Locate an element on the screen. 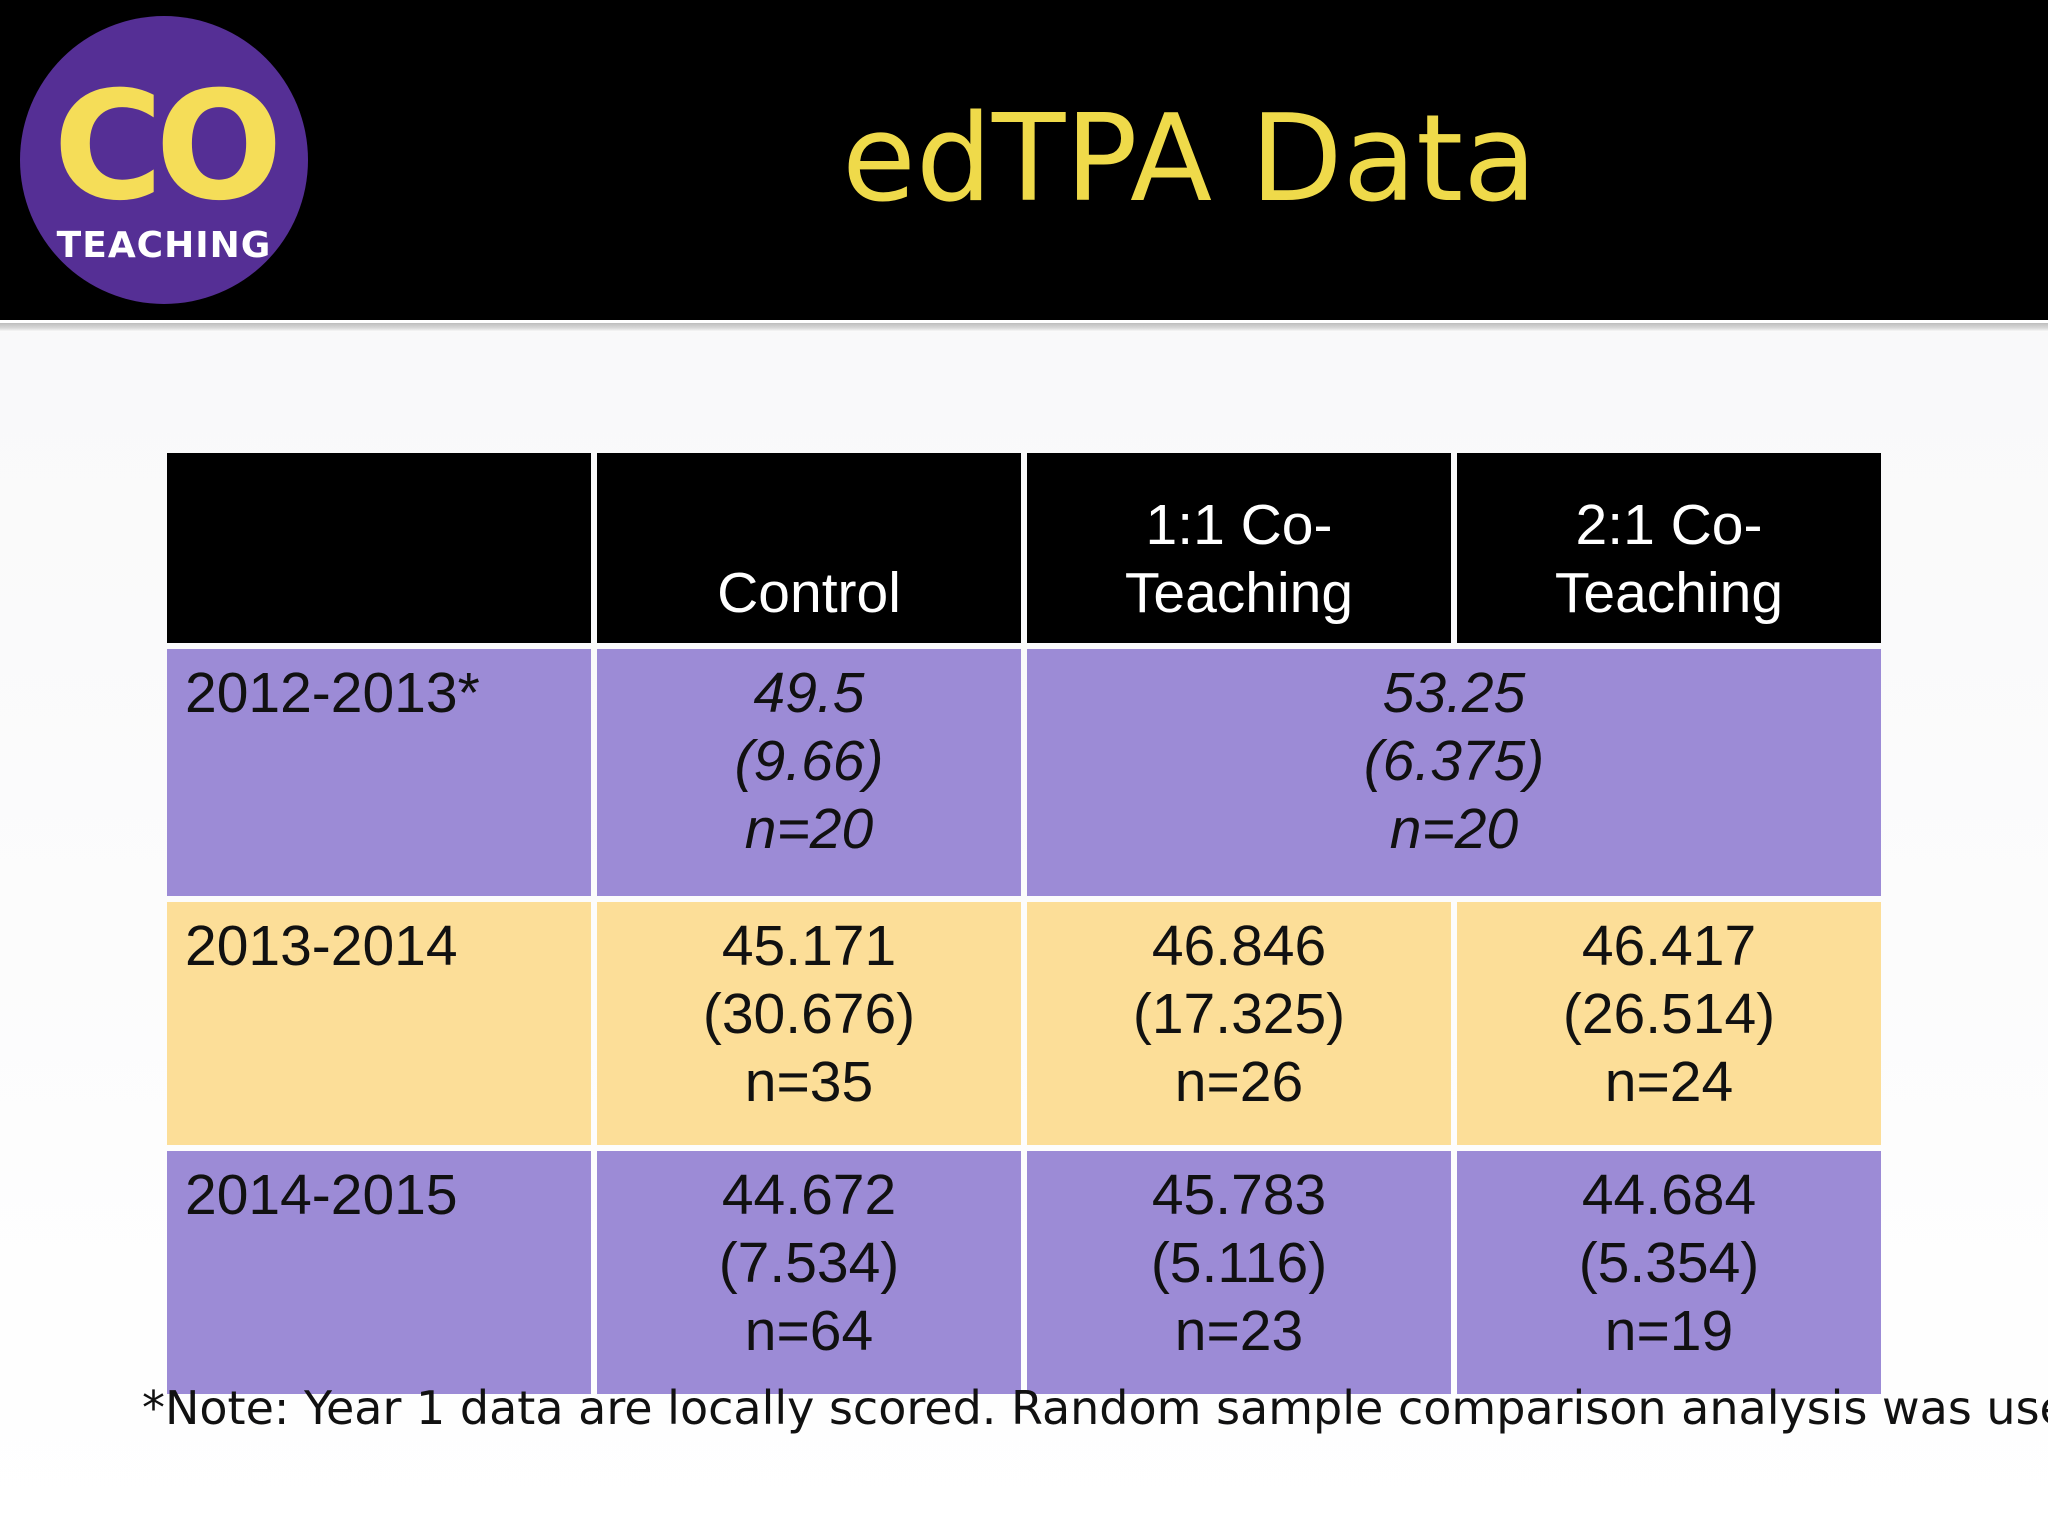 The image size is (2048, 1536). header-cell-control: Control is located at coordinates (809, 548).